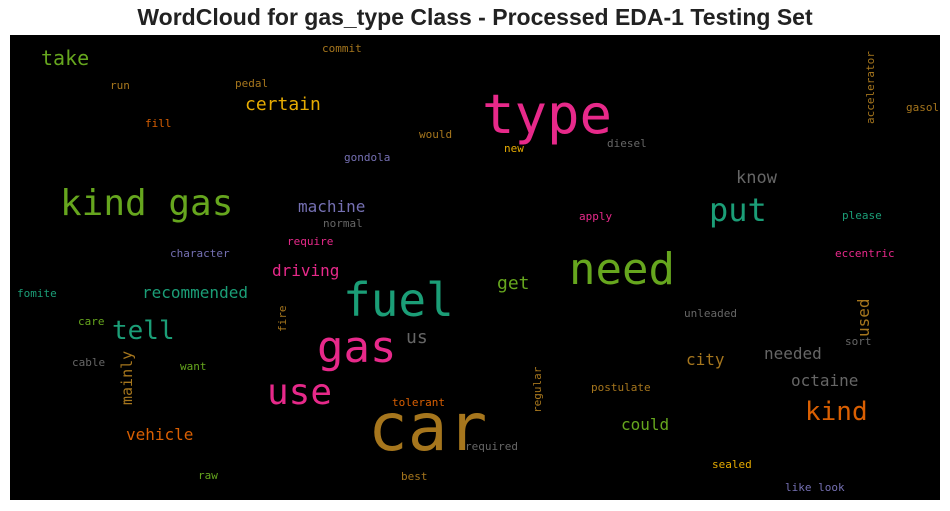 The height and width of the screenshot is (511, 950). Describe the element at coordinates (418, 402) in the screenshot. I see `word-tolerant: tolerant` at that location.